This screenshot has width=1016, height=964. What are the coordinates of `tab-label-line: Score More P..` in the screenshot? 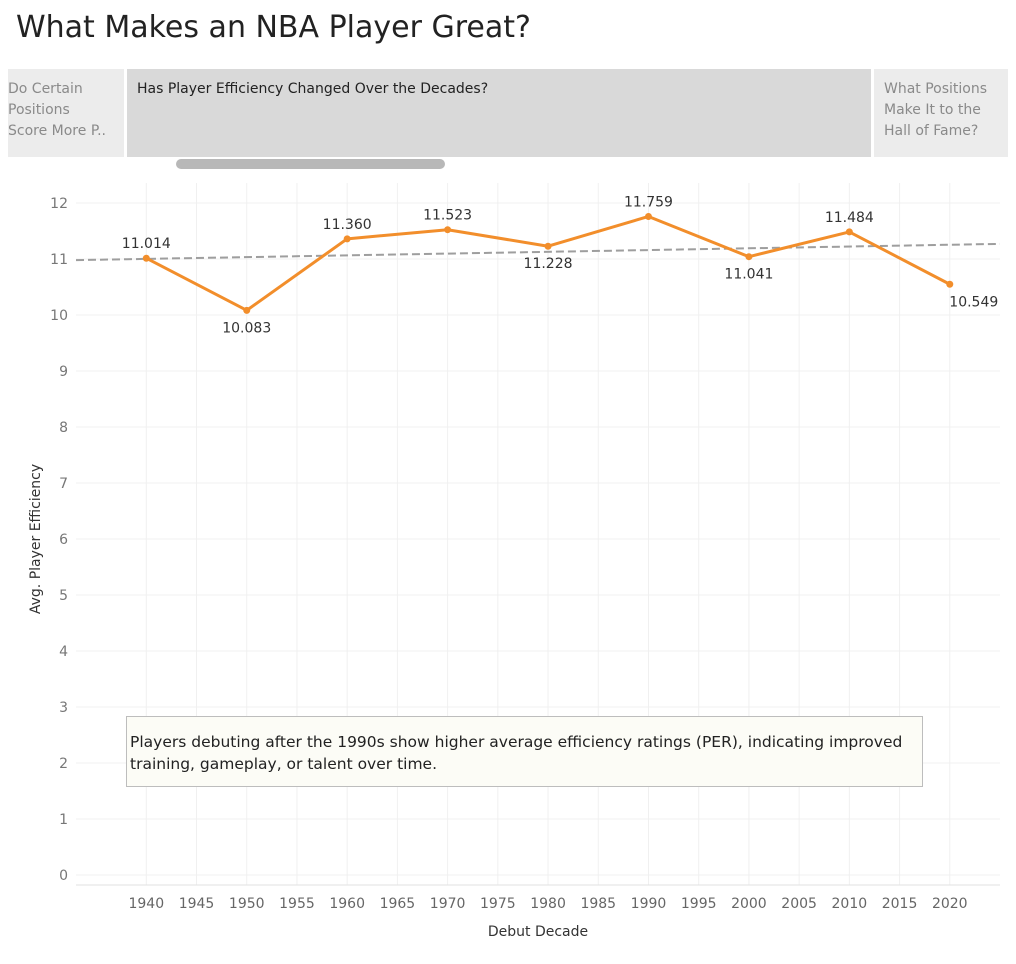 It's located at (57, 131).